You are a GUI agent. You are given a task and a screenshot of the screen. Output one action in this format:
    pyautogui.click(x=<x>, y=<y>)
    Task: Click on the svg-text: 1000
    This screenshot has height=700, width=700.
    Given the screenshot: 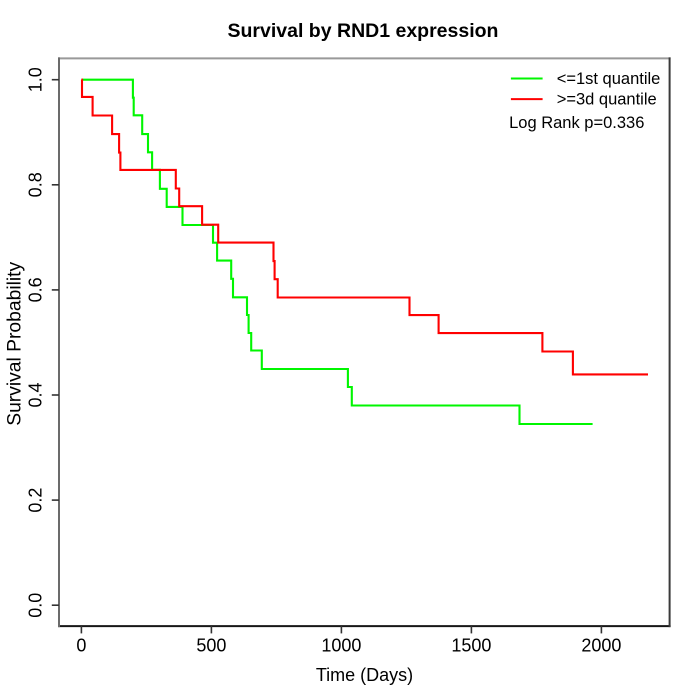 What is the action you would take?
    pyautogui.click(x=341, y=646)
    